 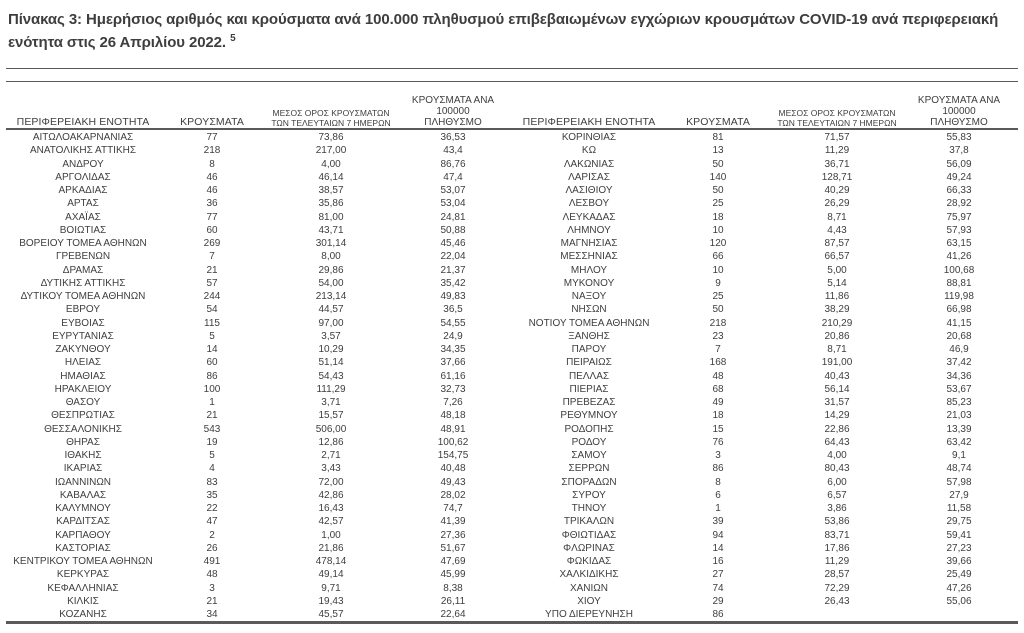 What do you see at coordinates (765, 203) in the screenshot?
I see `table-row: ΛΕΣΒΟΥ 25 26,29 28,92` at bounding box center [765, 203].